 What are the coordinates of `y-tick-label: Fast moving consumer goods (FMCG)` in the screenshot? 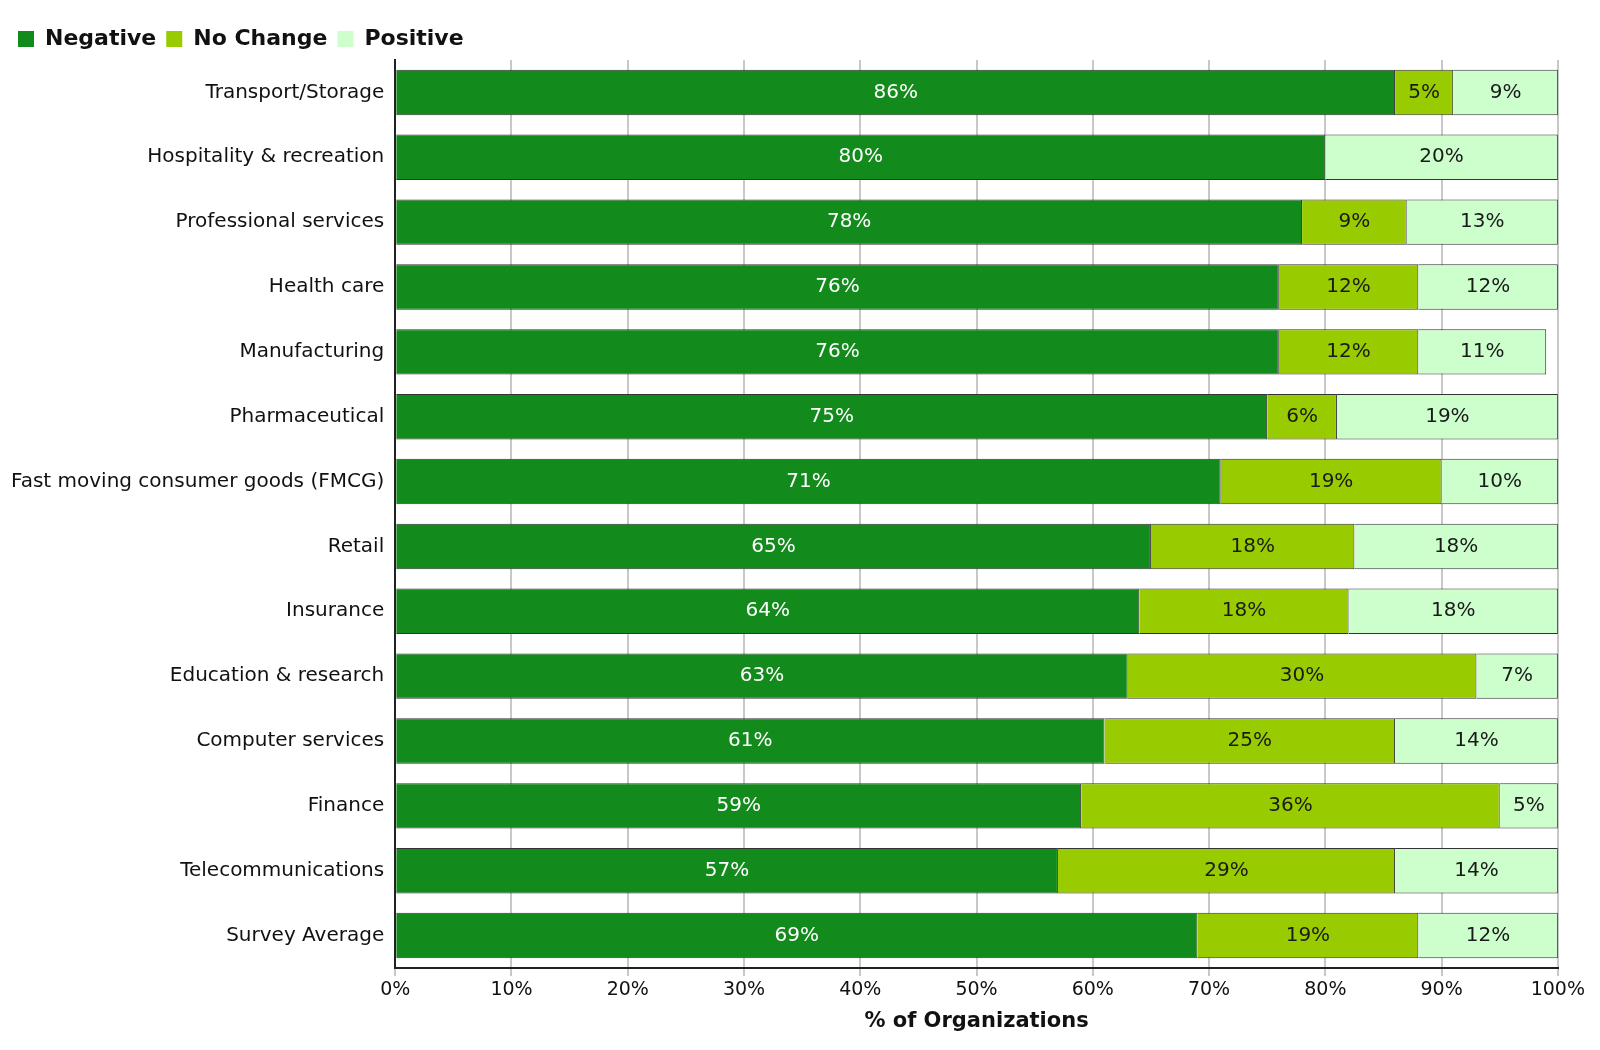 It's located at (197, 479).